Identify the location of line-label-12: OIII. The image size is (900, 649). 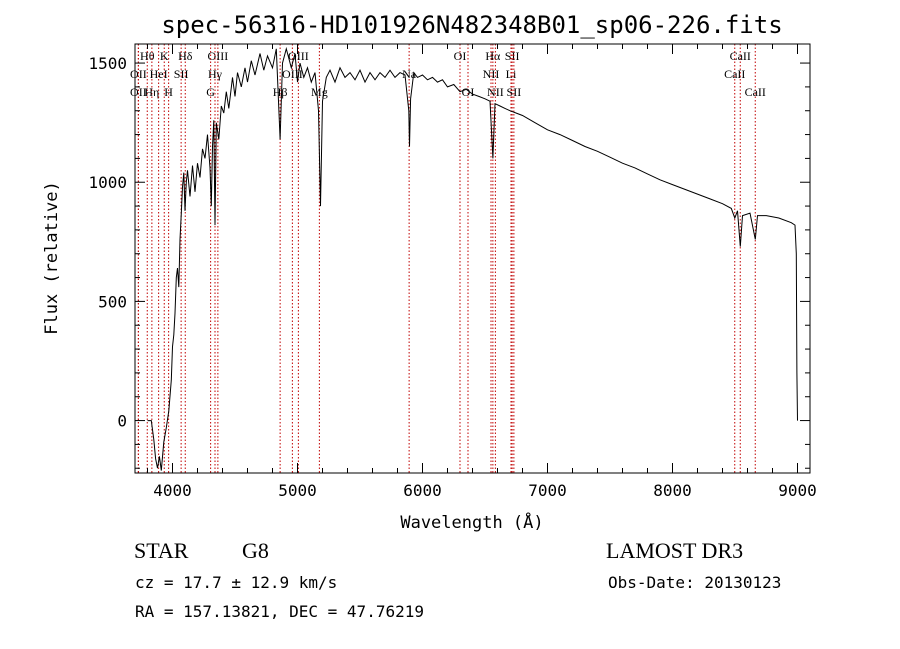
(298, 56).